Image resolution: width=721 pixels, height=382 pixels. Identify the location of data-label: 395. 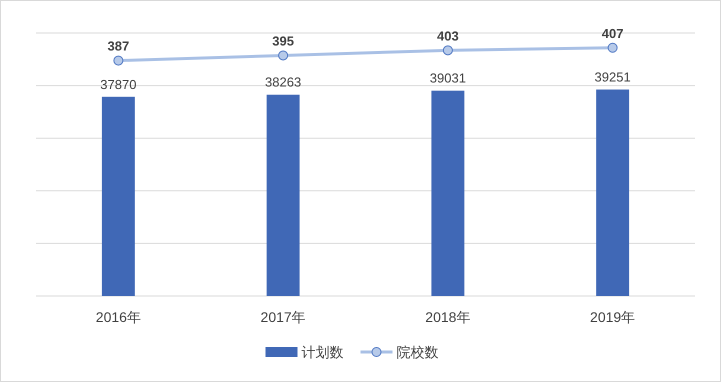
(283, 40).